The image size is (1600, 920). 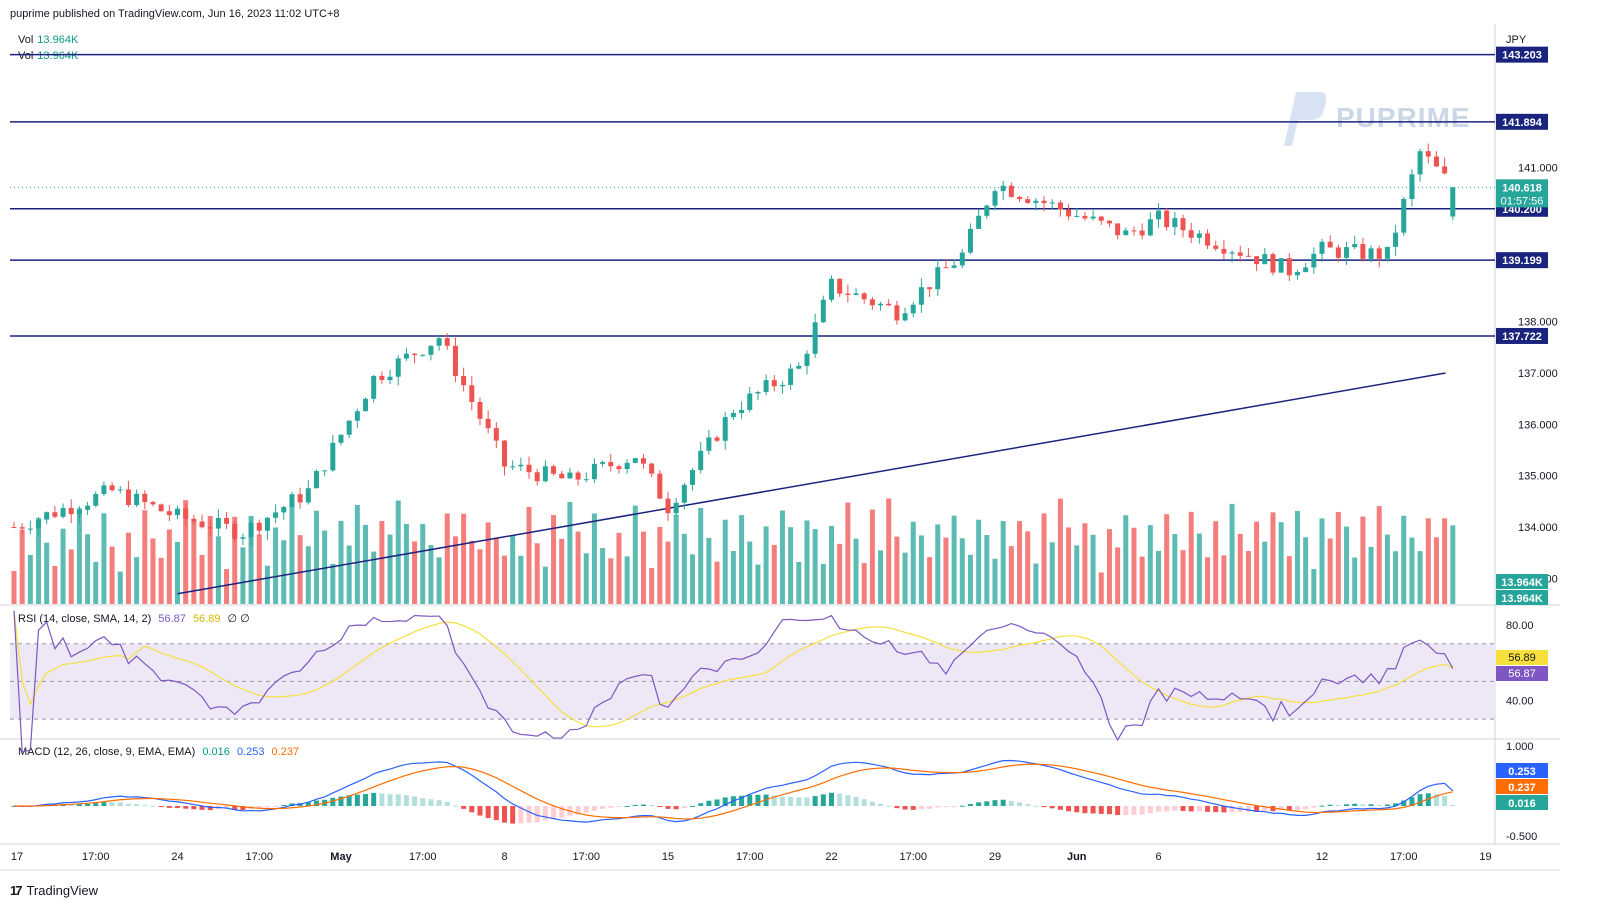 What do you see at coordinates (1520, 626) in the screenshot?
I see `rsi-tick-label: 80.00` at bounding box center [1520, 626].